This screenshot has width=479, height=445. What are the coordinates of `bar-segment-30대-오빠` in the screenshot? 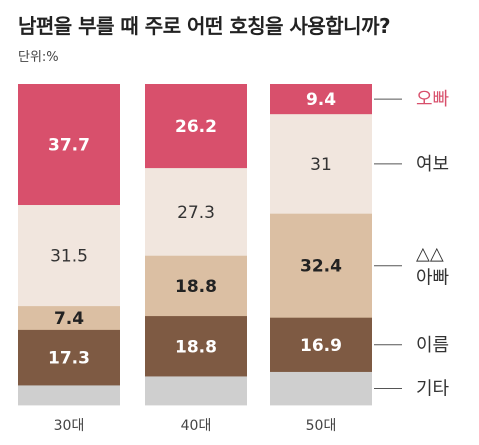 It's located at (69, 145).